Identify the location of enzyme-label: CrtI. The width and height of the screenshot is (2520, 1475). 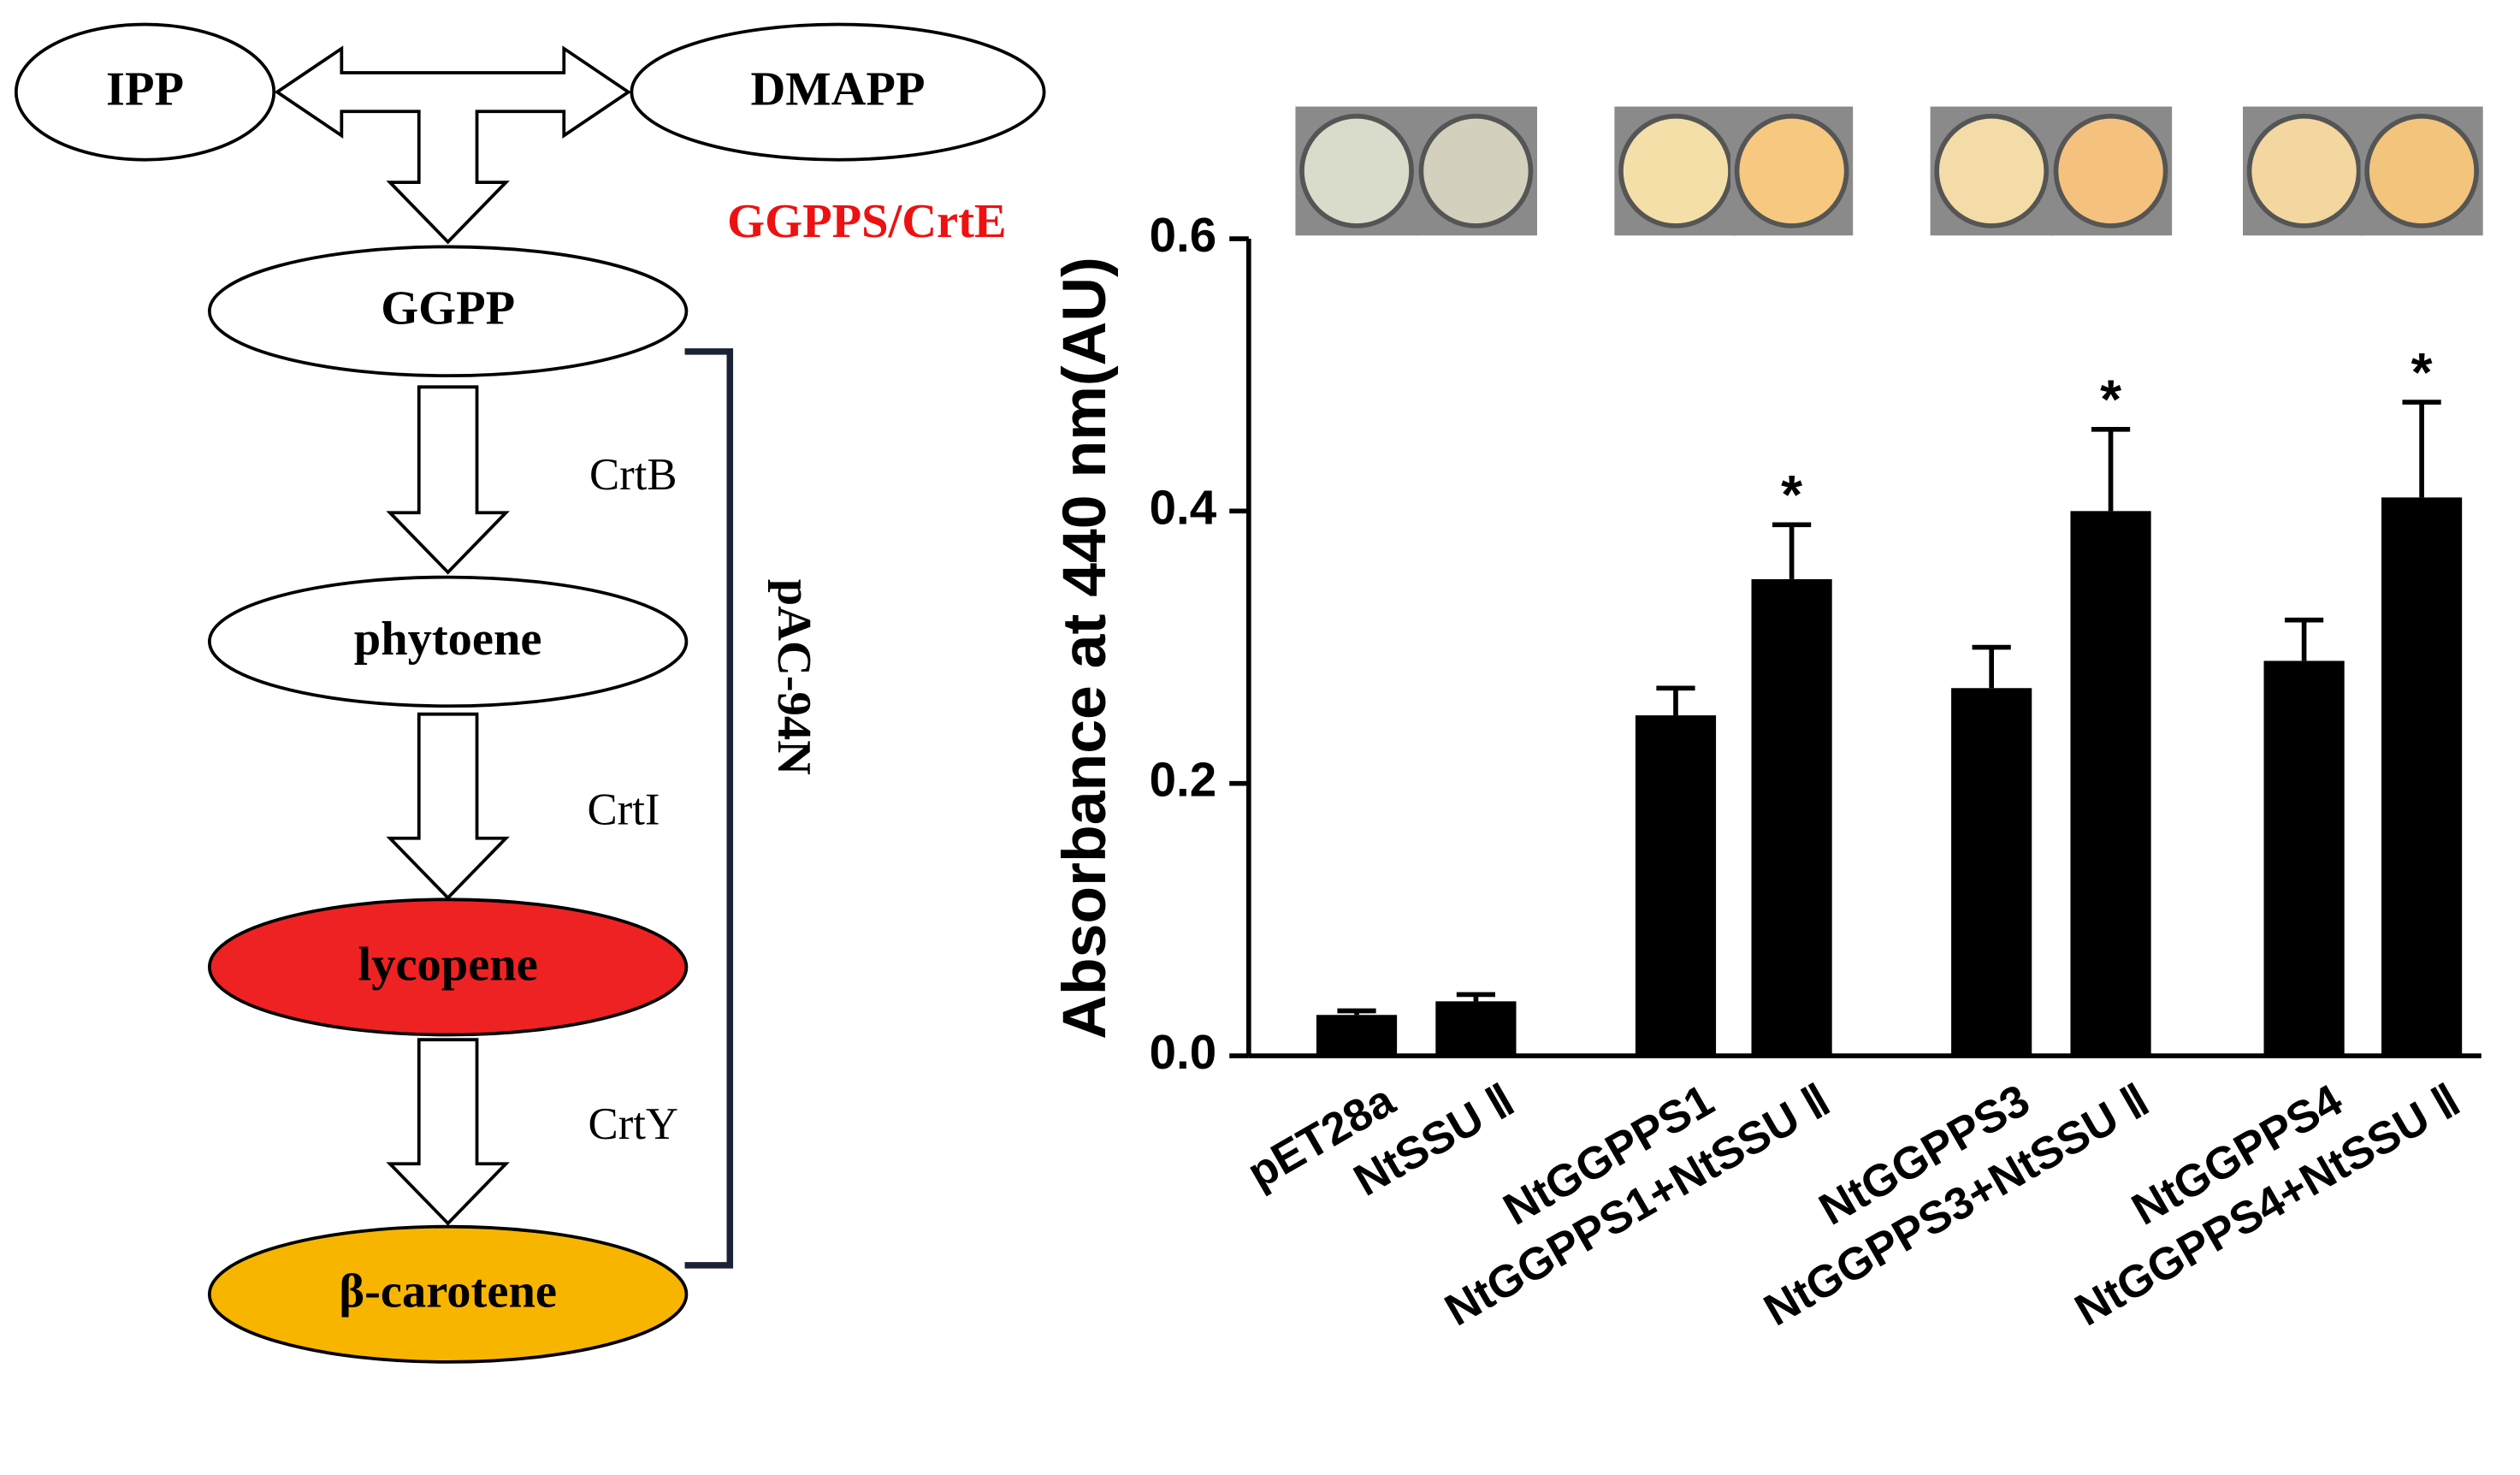
(624, 810).